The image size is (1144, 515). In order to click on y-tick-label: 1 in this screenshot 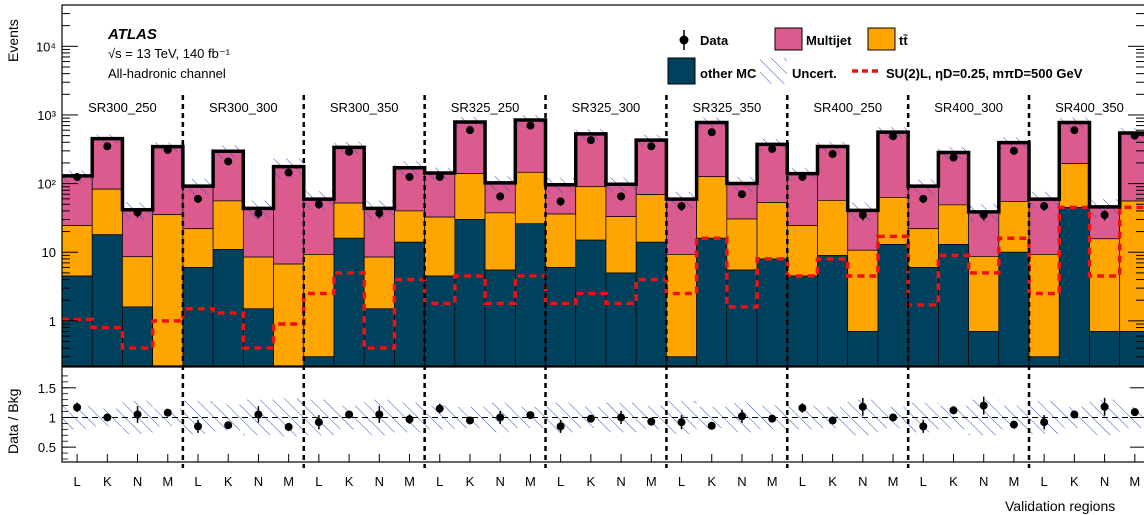, I will do `click(52, 321)`.